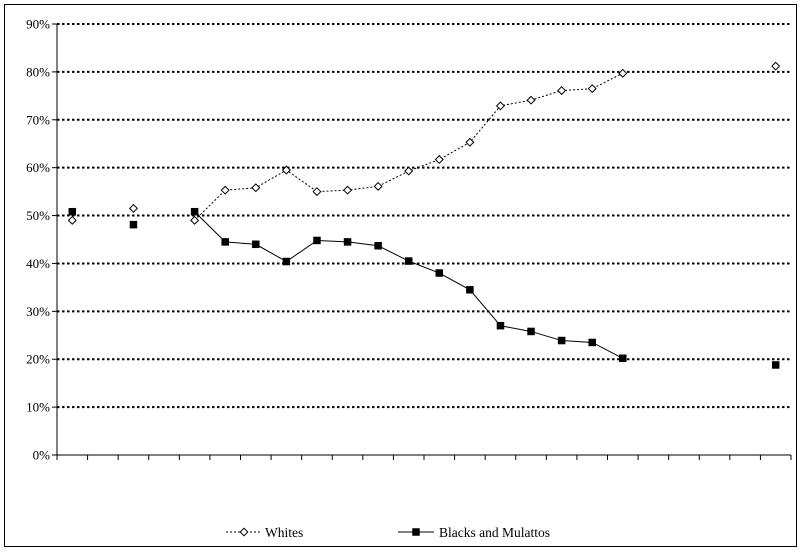  I want to click on y-tick-label: 90%, so click(38, 24).